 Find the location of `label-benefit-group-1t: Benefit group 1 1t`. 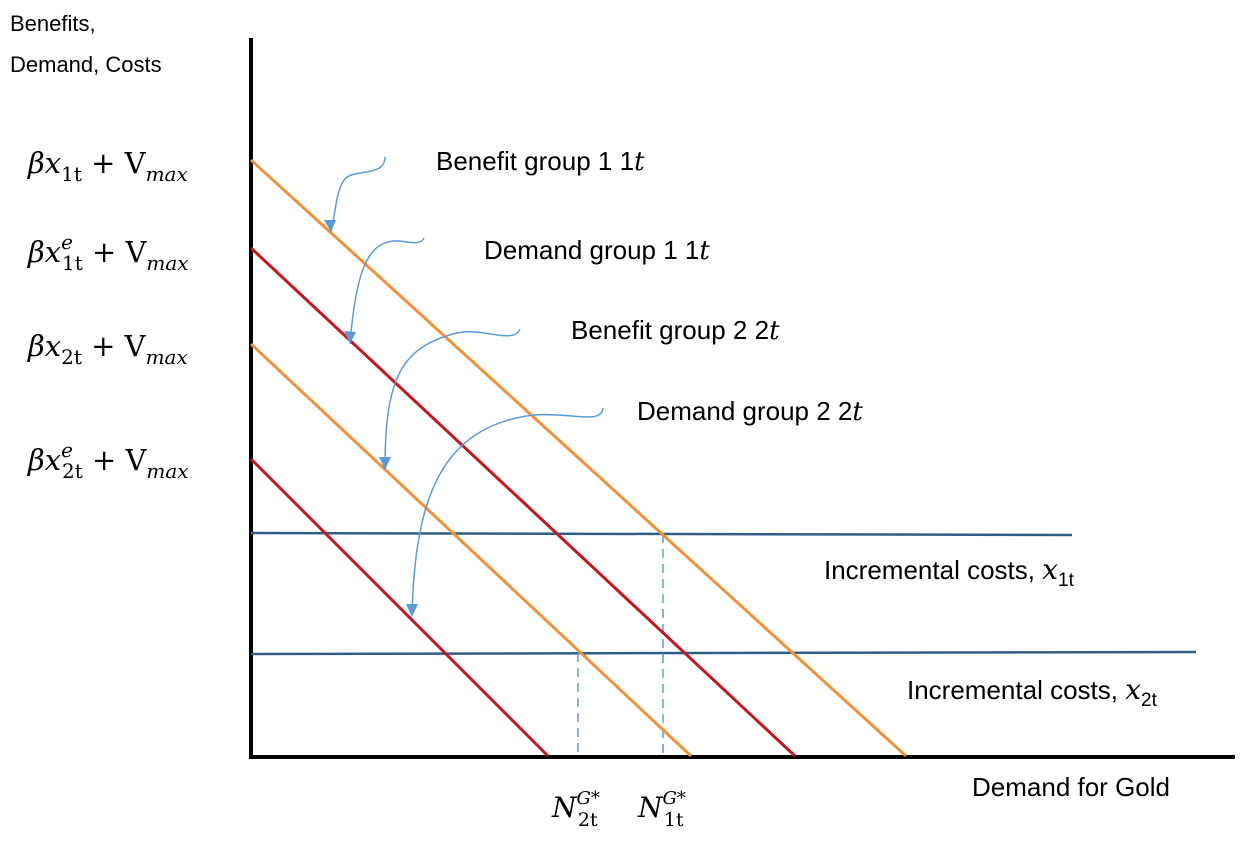

label-benefit-group-1t: Benefit group 1 1t is located at coordinates (540, 161).